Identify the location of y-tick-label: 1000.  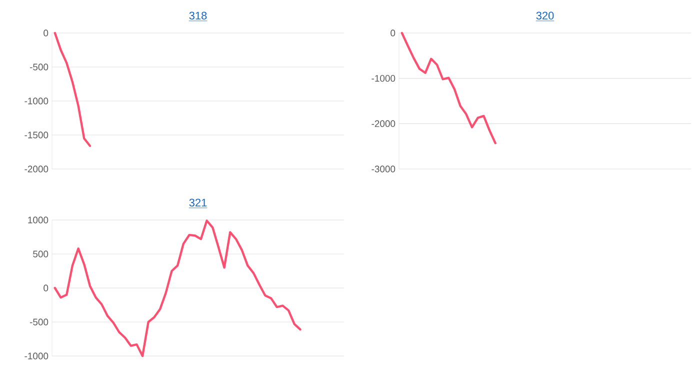
(38, 220).